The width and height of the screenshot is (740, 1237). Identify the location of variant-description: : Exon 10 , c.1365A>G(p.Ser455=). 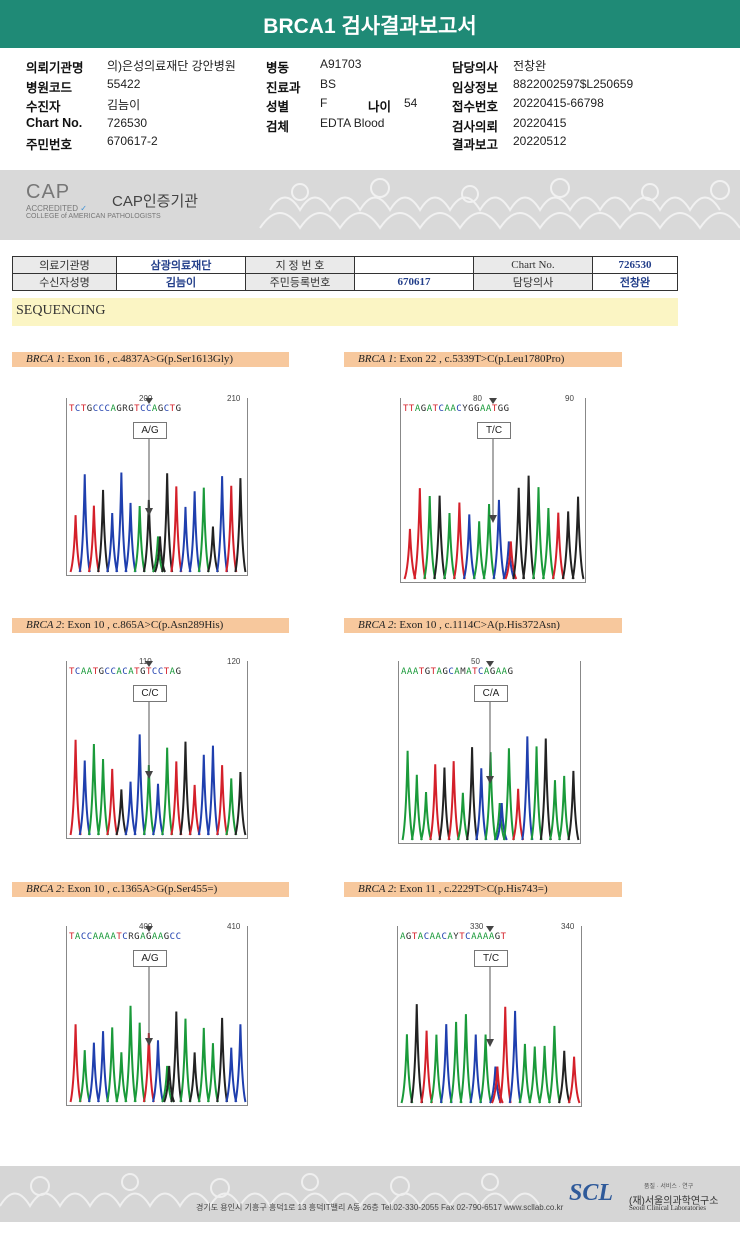
(139, 889).